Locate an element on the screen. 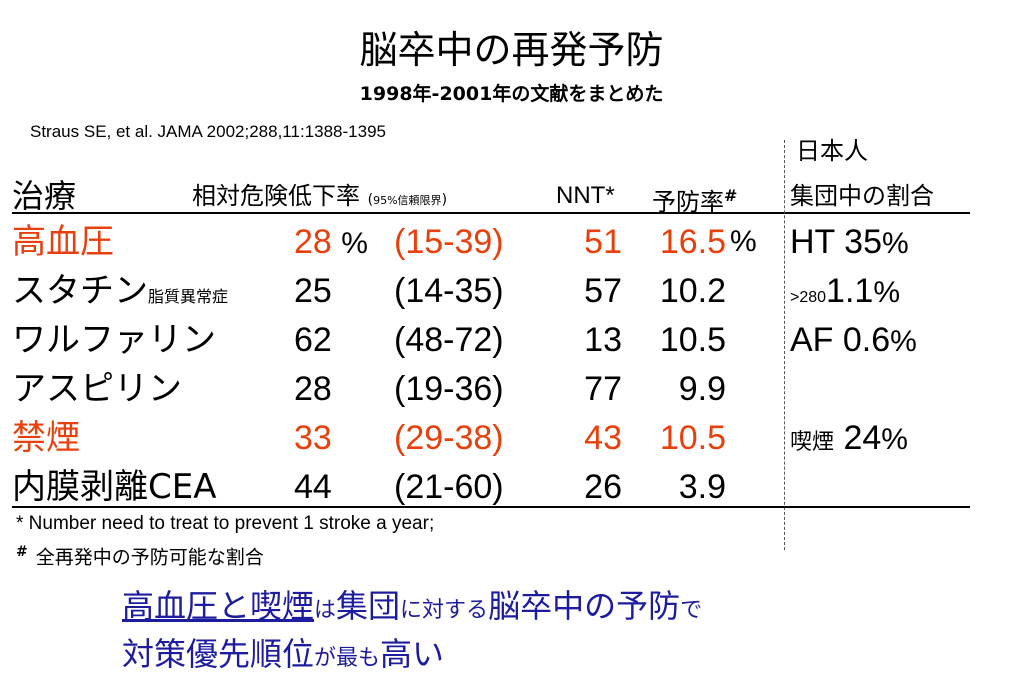 This screenshot has height=682, width=1023. header-rrr: 相対危険低下率 (95%信頼限界) is located at coordinates (319, 198).